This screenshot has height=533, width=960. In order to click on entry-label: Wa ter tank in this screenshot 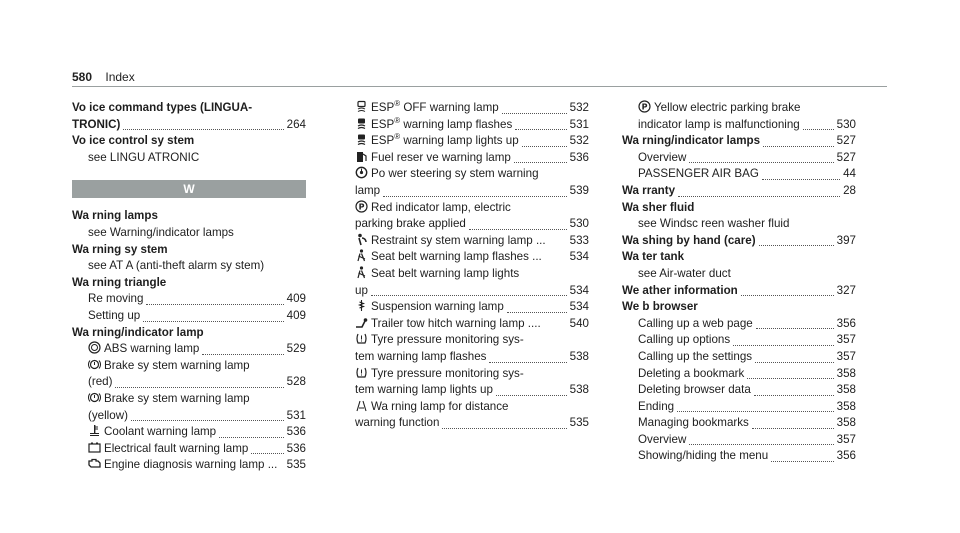, I will do `click(653, 257)`.